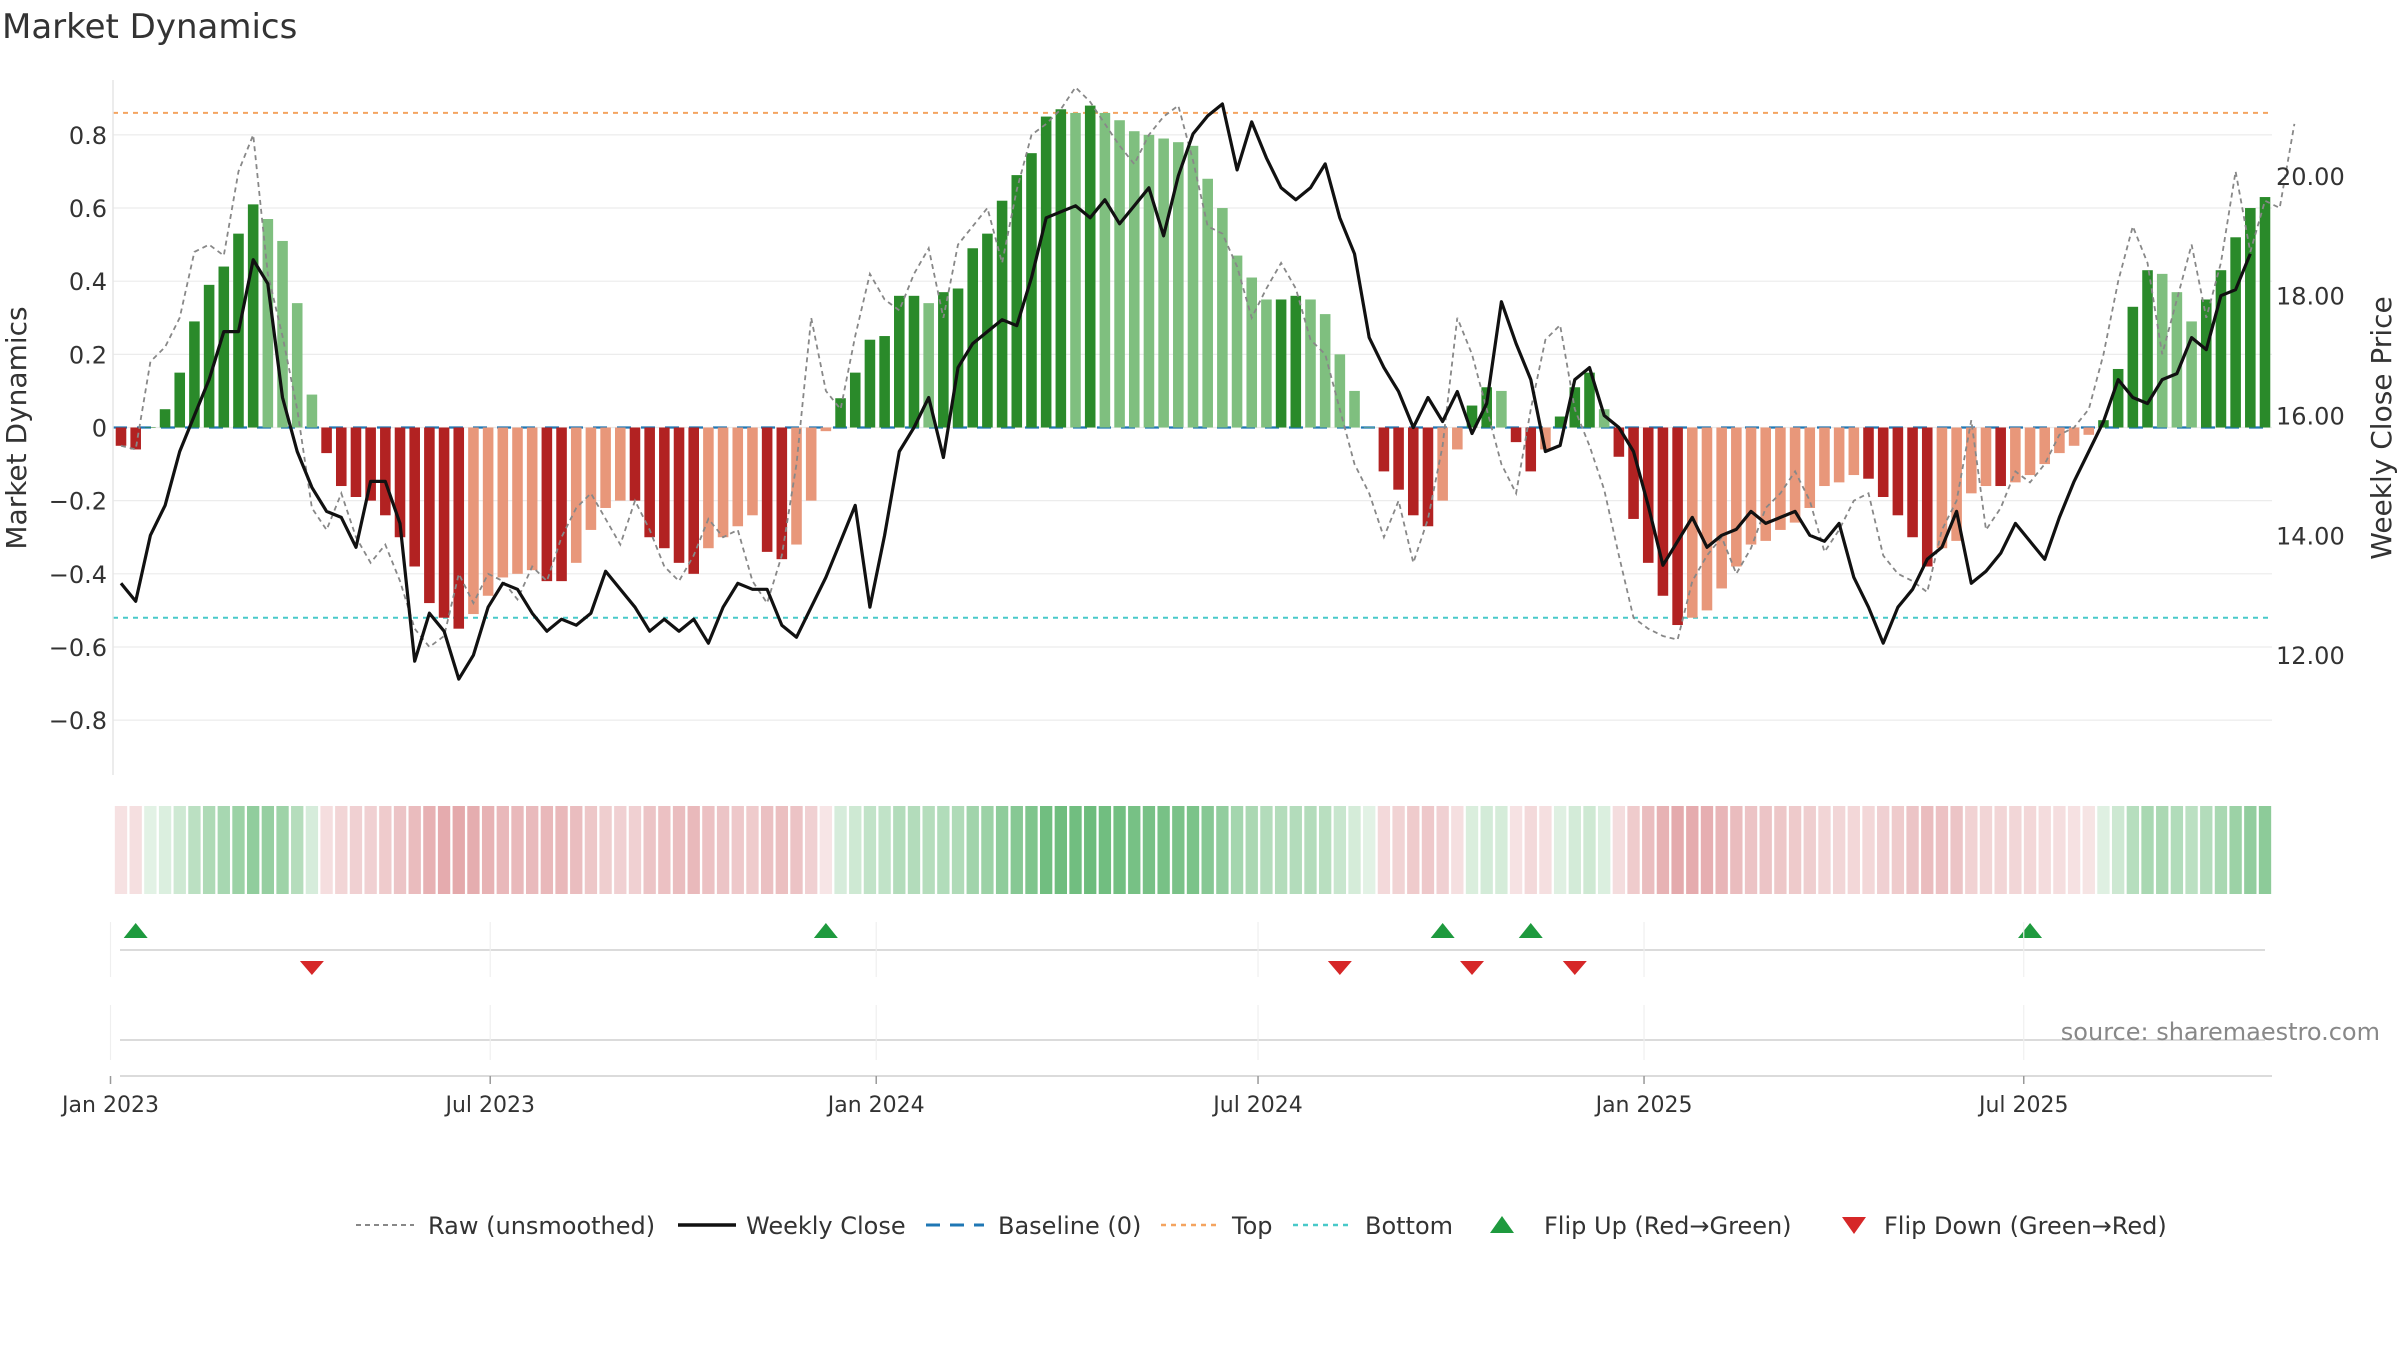 The height and width of the screenshot is (1350, 2400). What do you see at coordinates (875, 1105) in the screenshot?
I see `x-tick-label: Jan 2024` at bounding box center [875, 1105].